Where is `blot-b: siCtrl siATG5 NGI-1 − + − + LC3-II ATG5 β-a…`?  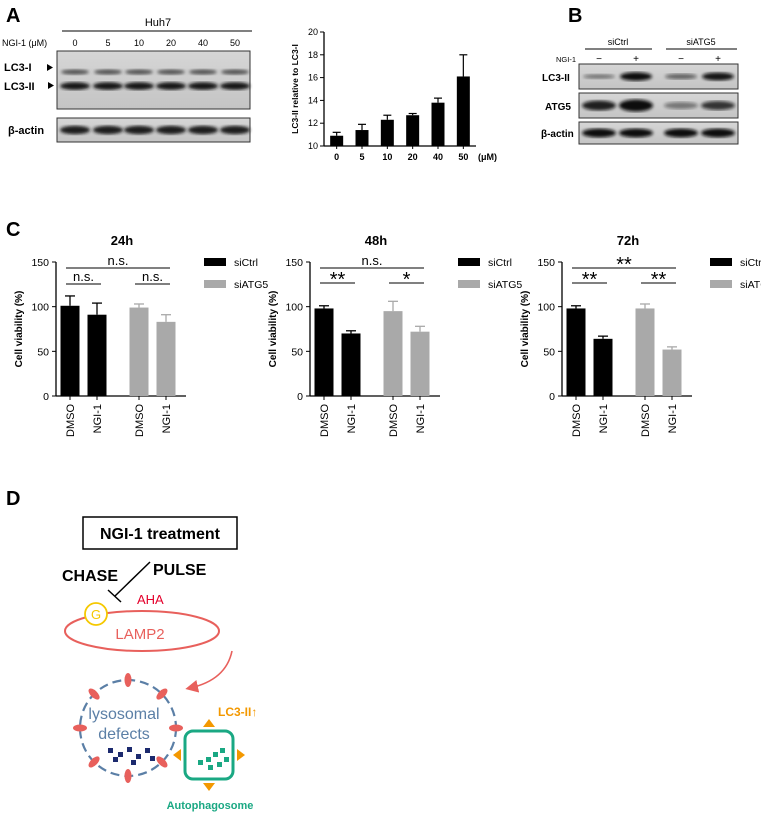 blot-b: siCtrl siATG5 NGI-1 − + − + LC3-II ATG5 β-a… is located at coordinates (640, 91).